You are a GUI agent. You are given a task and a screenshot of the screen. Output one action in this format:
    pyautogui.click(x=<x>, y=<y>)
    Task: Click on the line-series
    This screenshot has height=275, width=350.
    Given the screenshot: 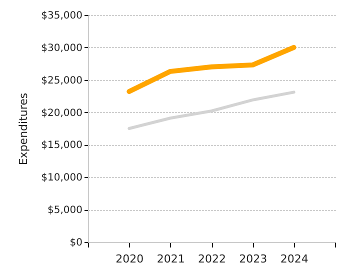 What is the action you would take?
    pyautogui.click(x=212, y=110)
    